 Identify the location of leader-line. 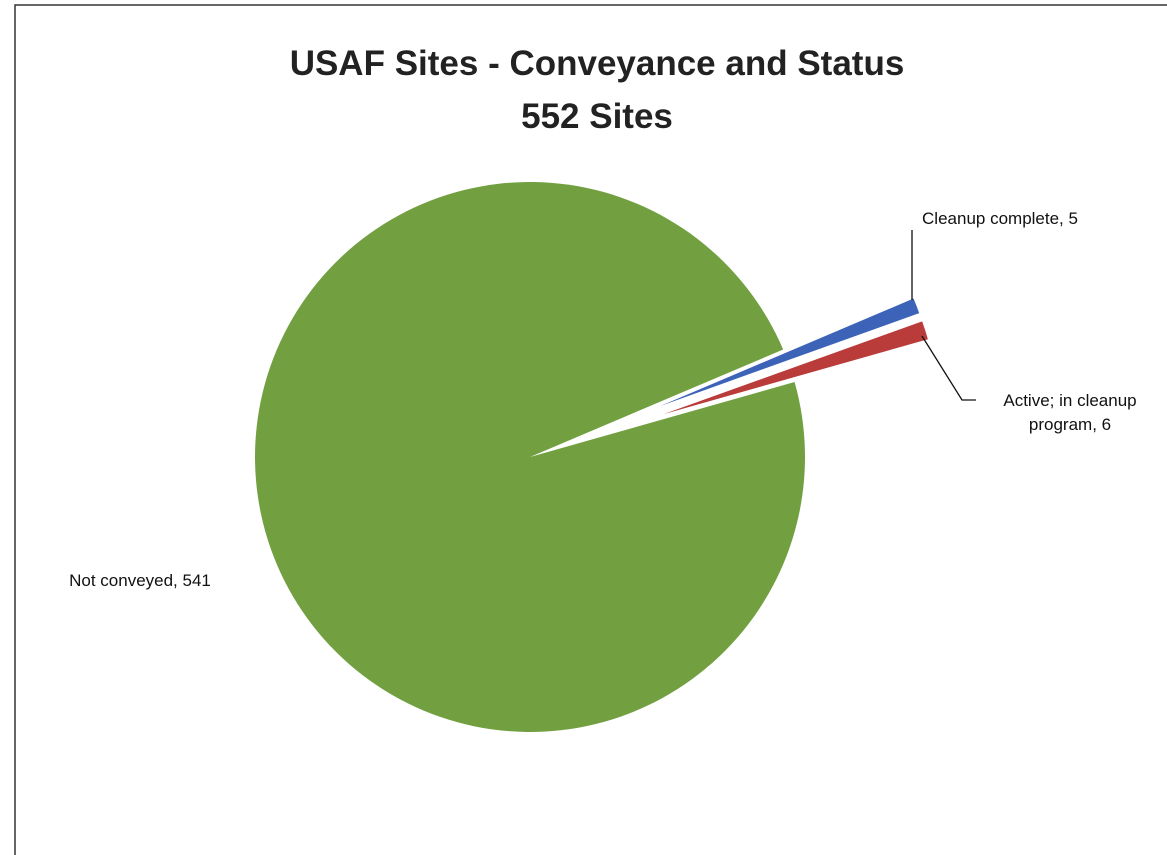
(948, 368).